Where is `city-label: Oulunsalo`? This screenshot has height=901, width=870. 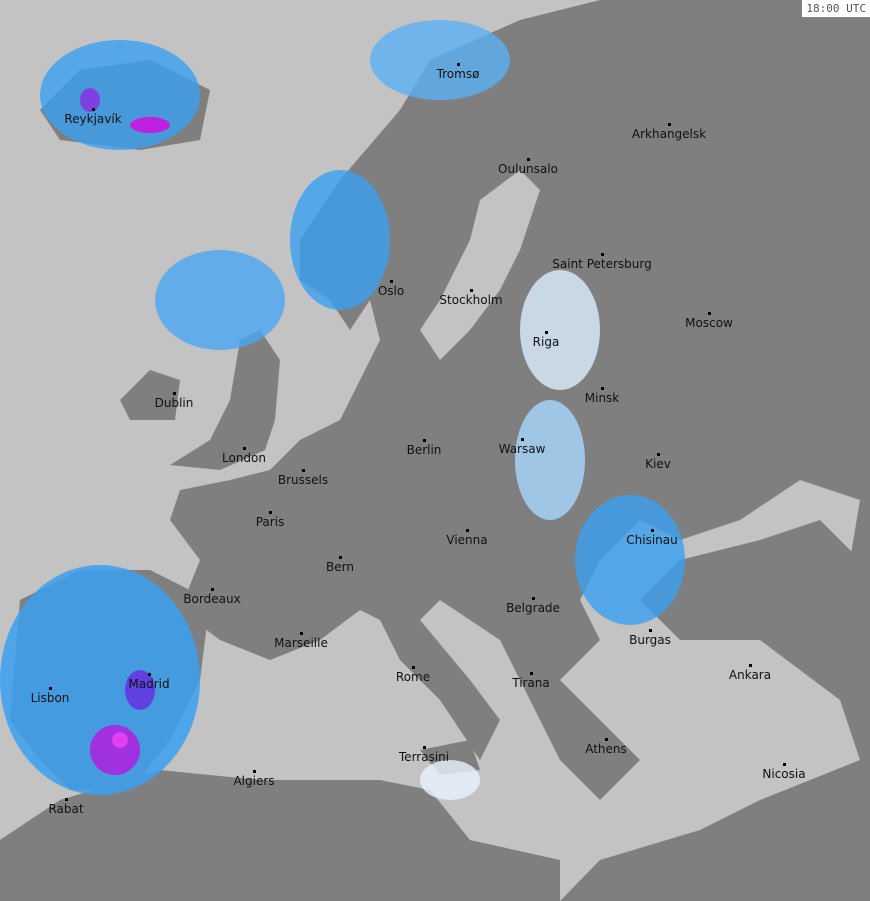
city-label: Oulunsalo is located at coordinates (528, 169).